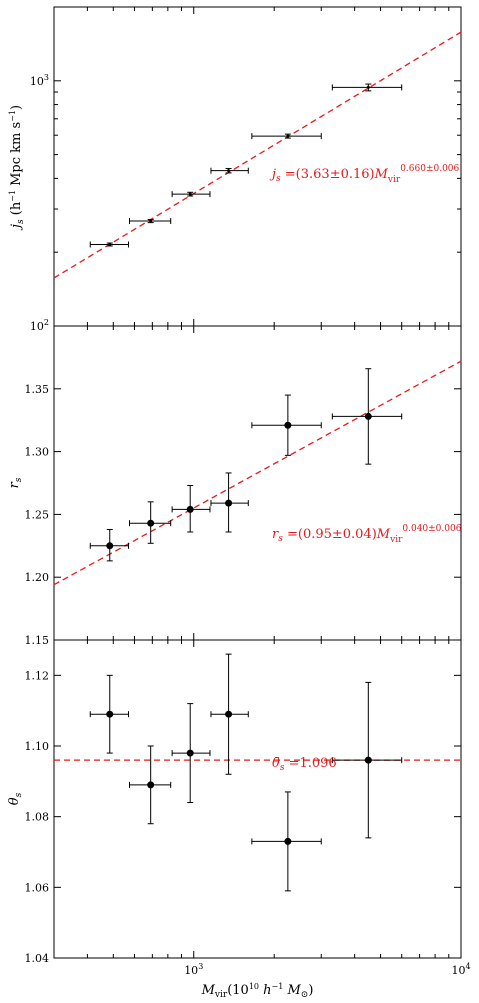 The image size is (479, 1003). I want to click on fit-annotation: rs =(0.95±0.04)Mvir0.040±0.006, so click(367, 534).